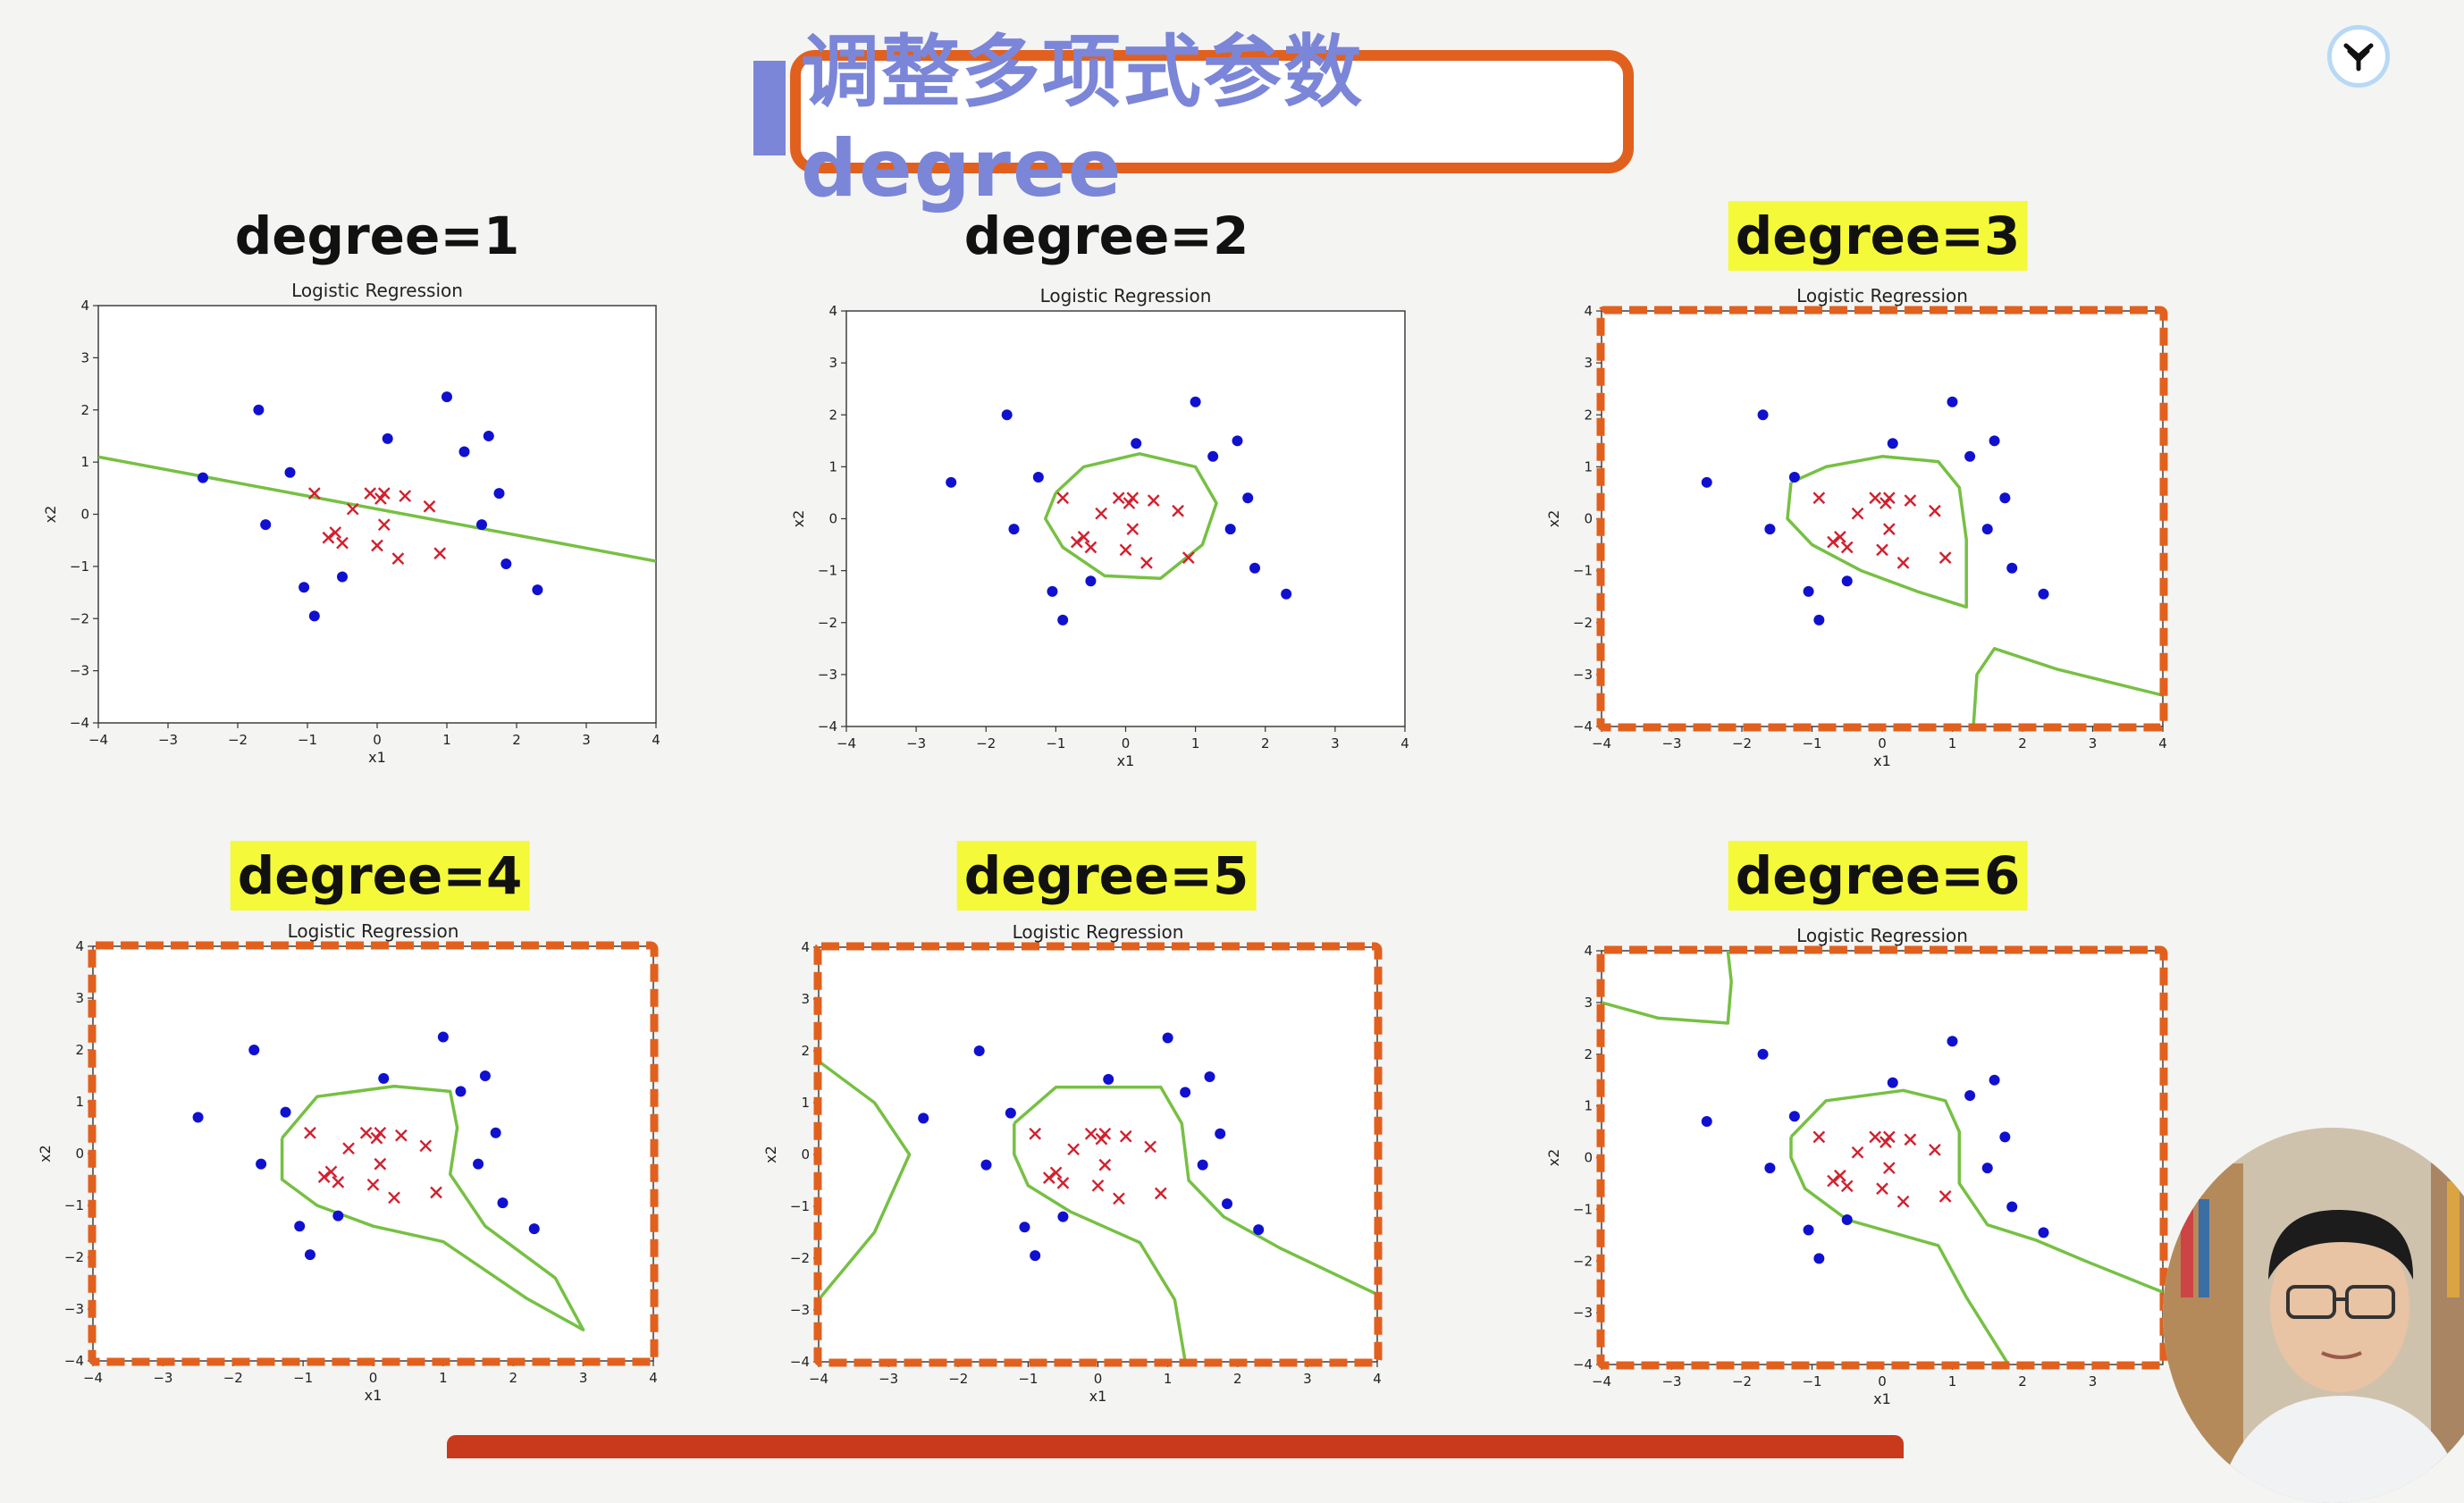 This screenshot has width=2464, height=1503. I want to click on y-tick-label: 2, so click(832, 415).